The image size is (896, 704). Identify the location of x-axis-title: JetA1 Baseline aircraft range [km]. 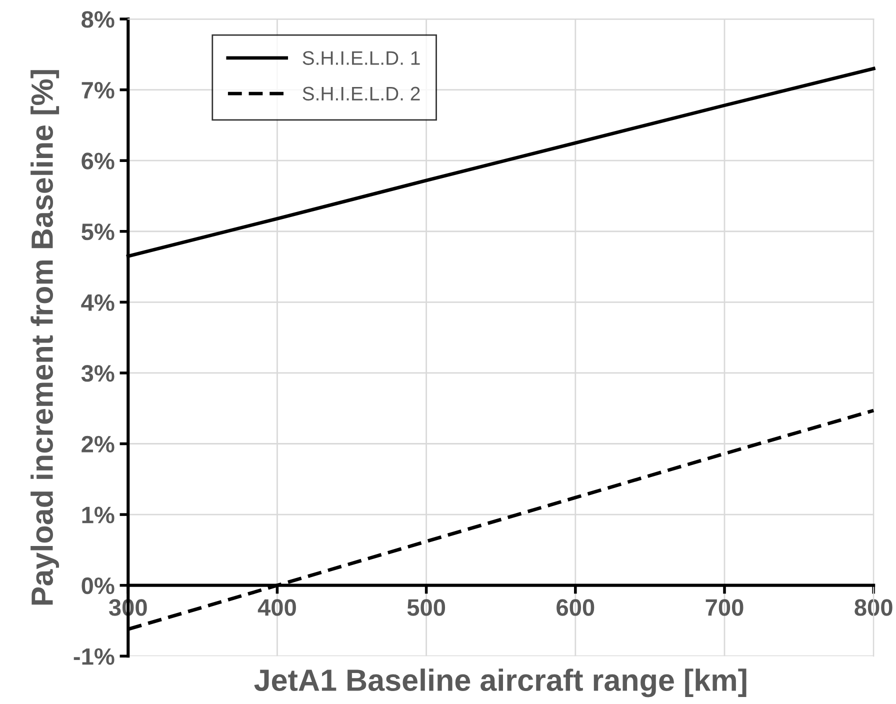
(500, 683).